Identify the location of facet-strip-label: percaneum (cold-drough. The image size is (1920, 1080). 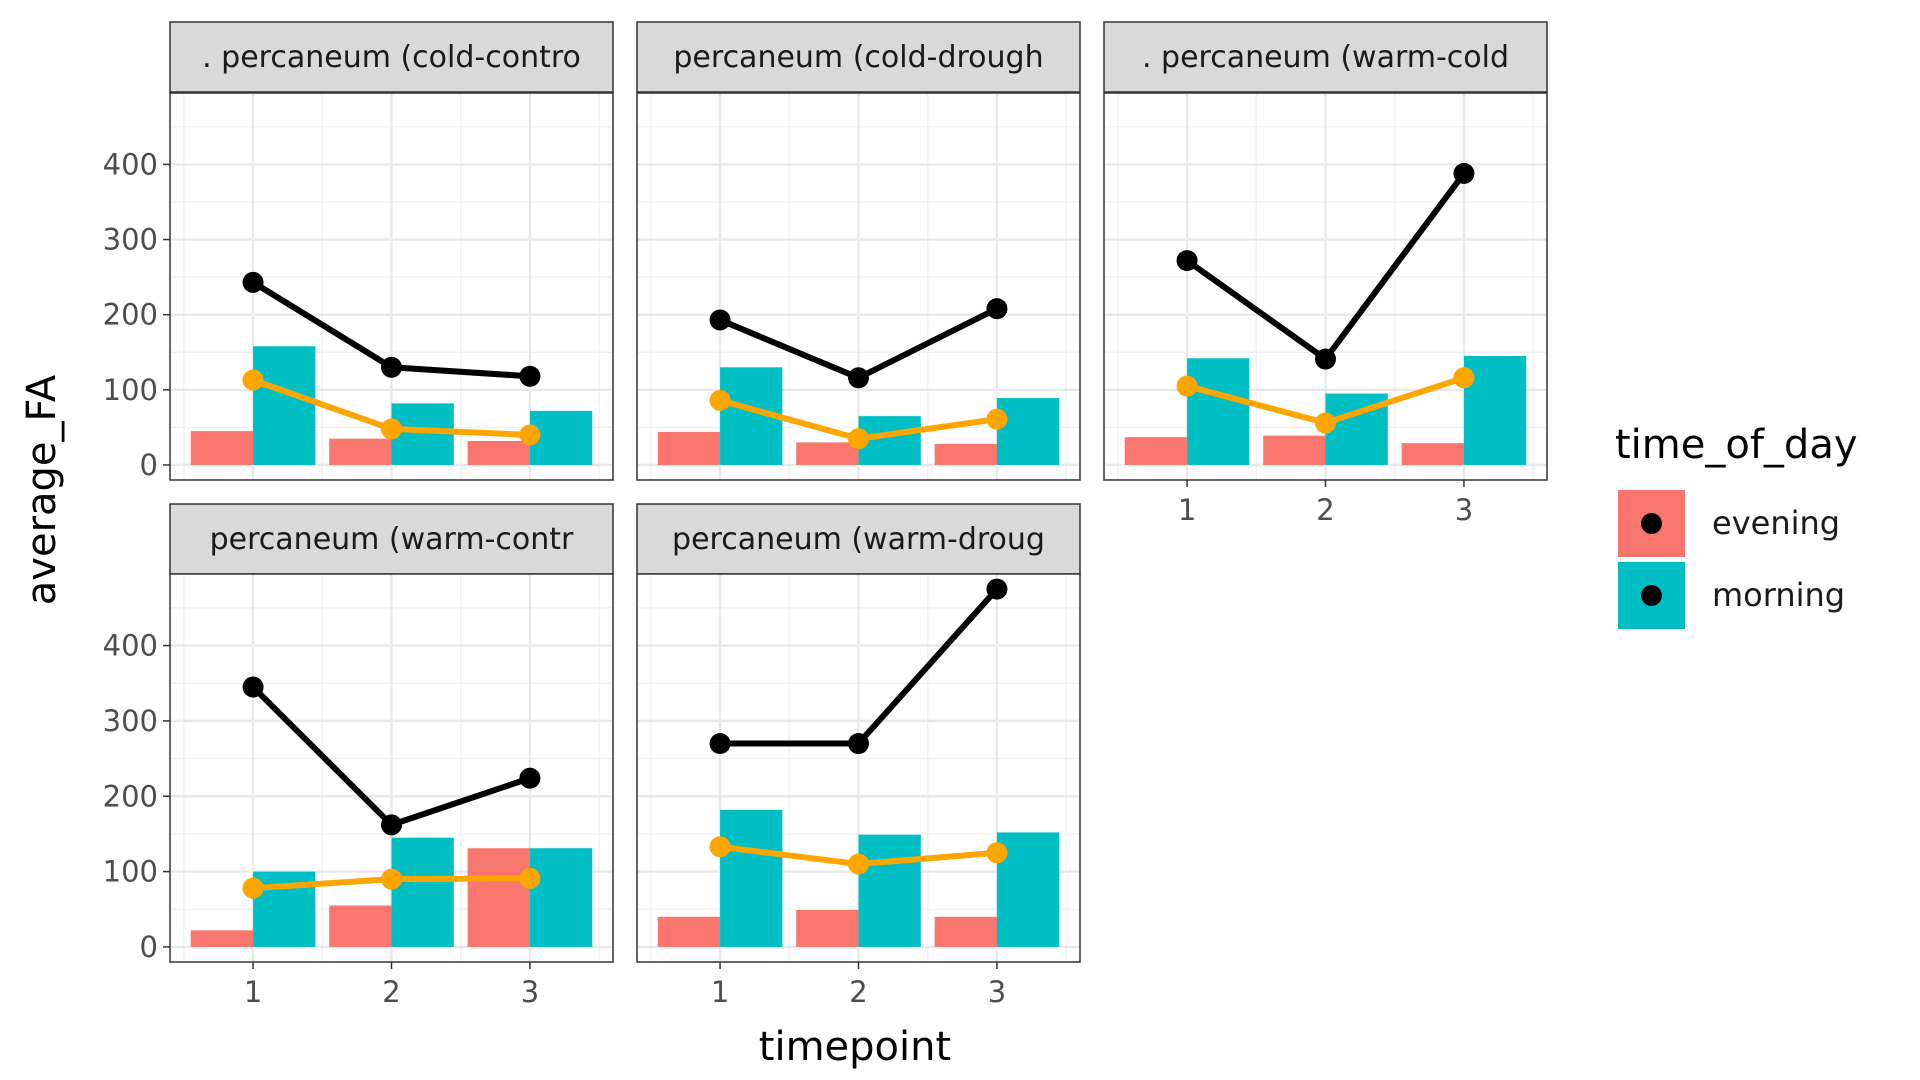
(858, 57).